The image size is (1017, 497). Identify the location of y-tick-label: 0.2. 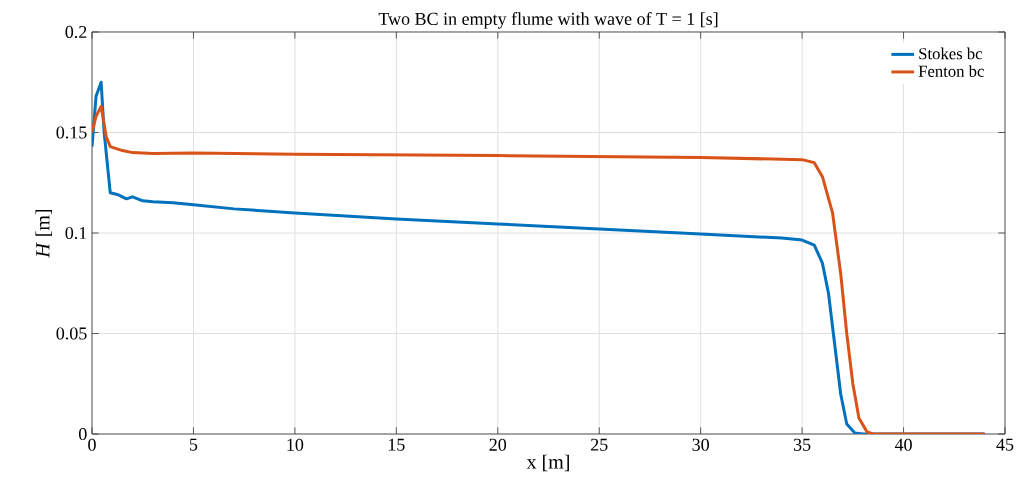
(76, 32).